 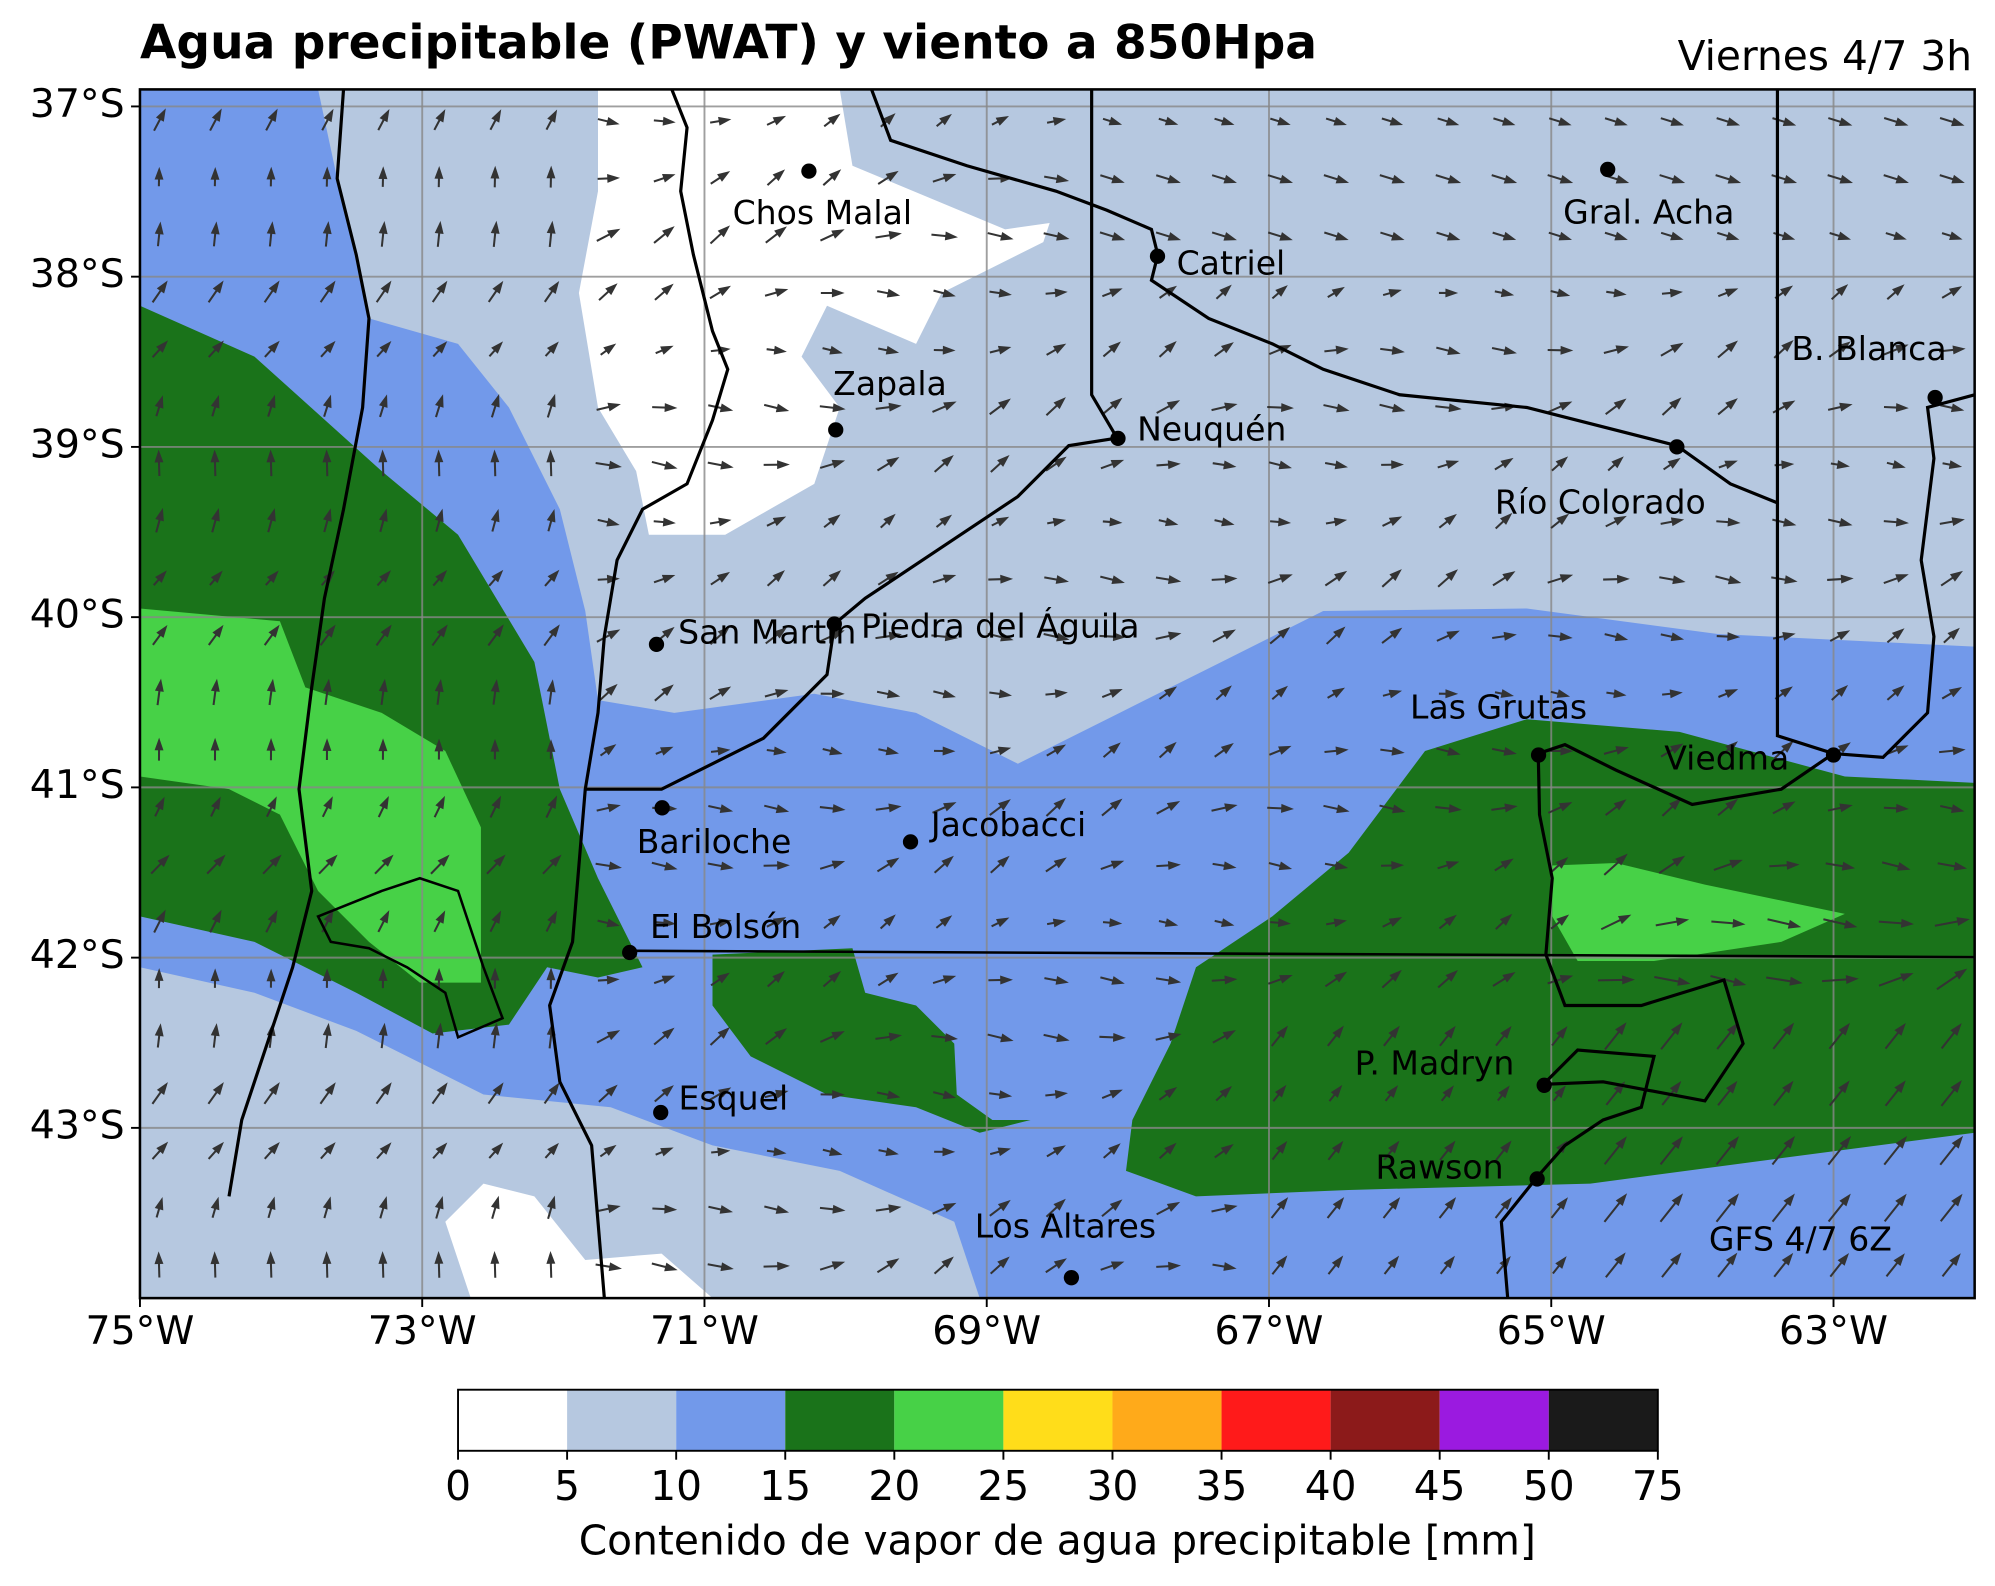 I want to click on x-tick-label: 75°W, so click(x=140, y=1331).